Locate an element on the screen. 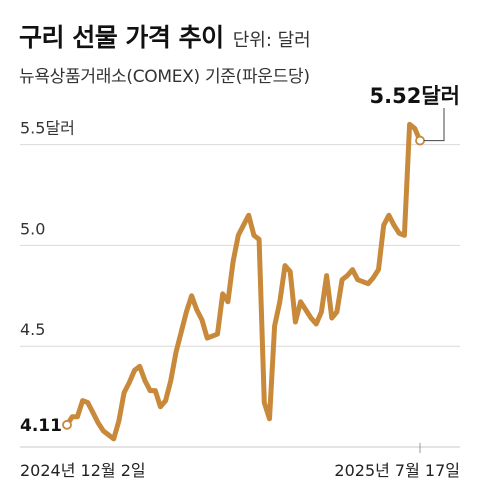 The height and width of the screenshot is (500, 480). start-value-label: 4.11 is located at coordinates (41, 426).